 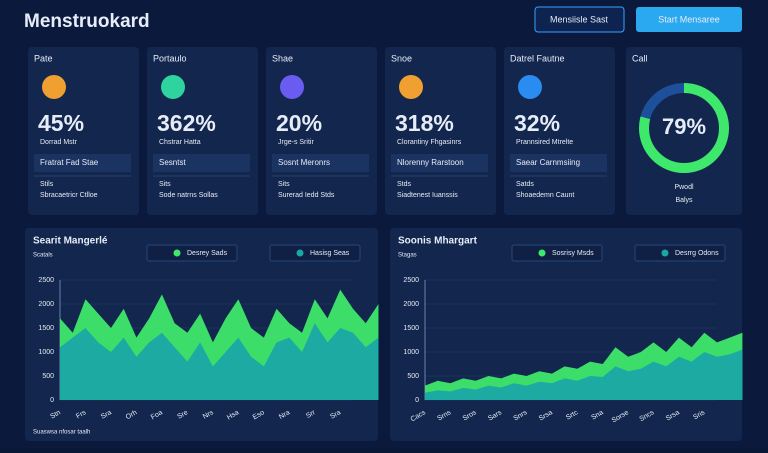 I want to click on button-label: Mensiisle Sast, so click(x=579, y=19).